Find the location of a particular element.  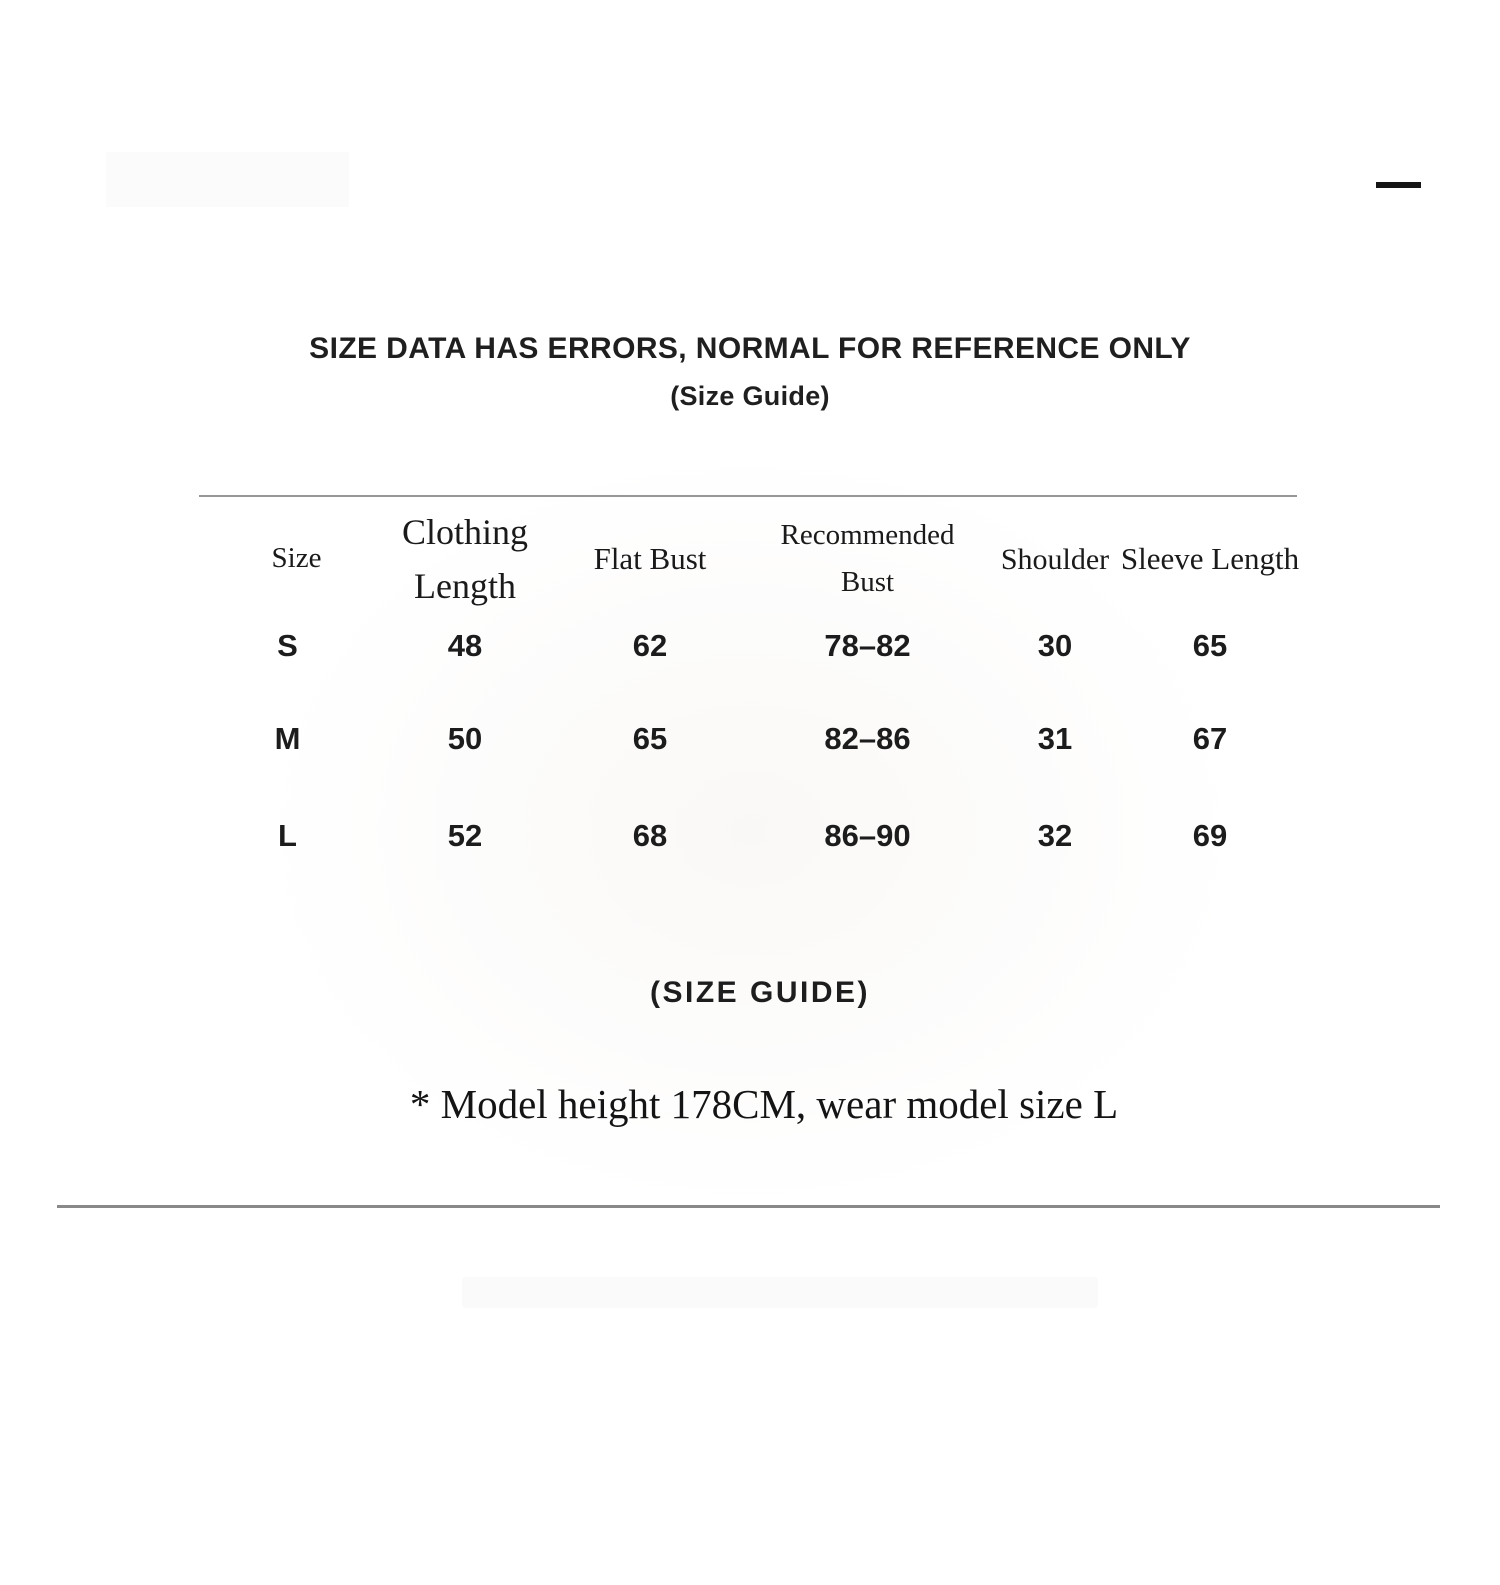

column-header-shoulder: Shoulder is located at coordinates (1055, 559).